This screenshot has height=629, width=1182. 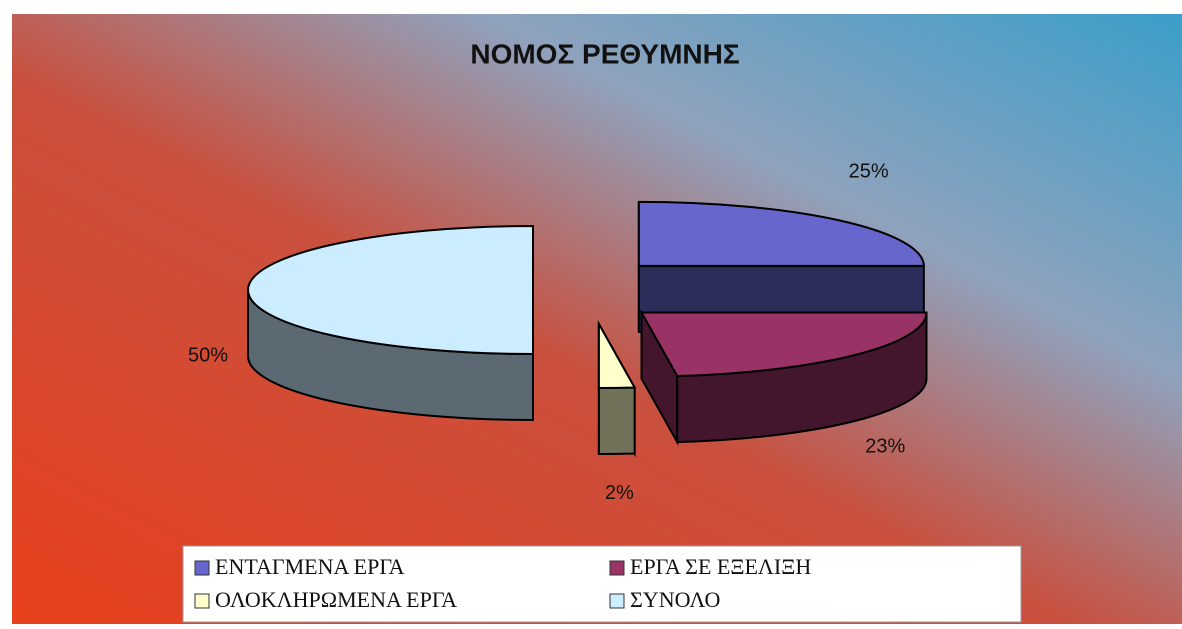 I want to click on legend-box, so click(x=602, y=584).